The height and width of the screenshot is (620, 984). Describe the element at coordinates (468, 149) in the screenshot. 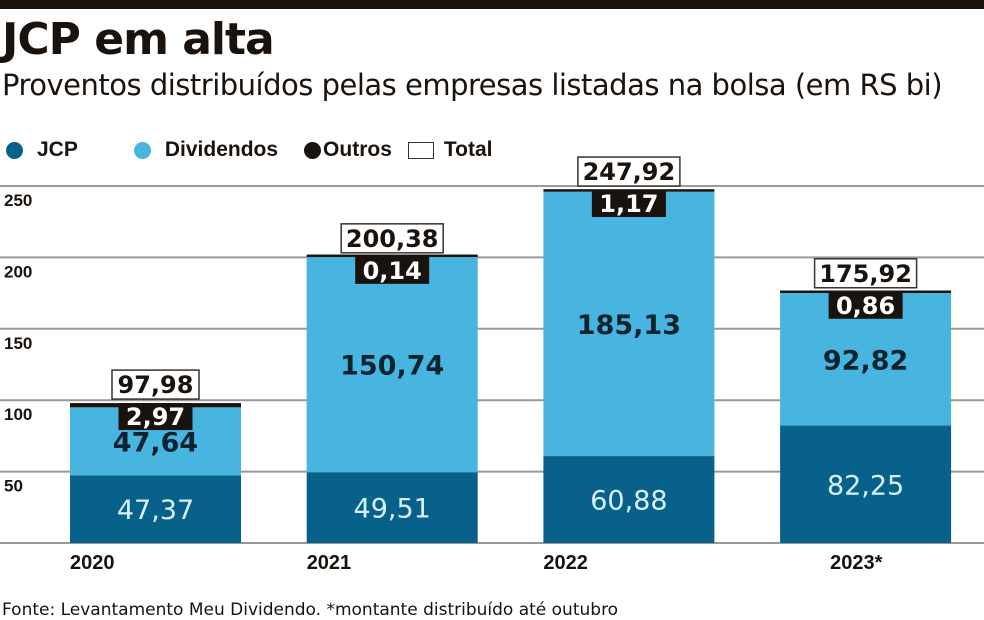

I see `legend-label: Total` at that location.